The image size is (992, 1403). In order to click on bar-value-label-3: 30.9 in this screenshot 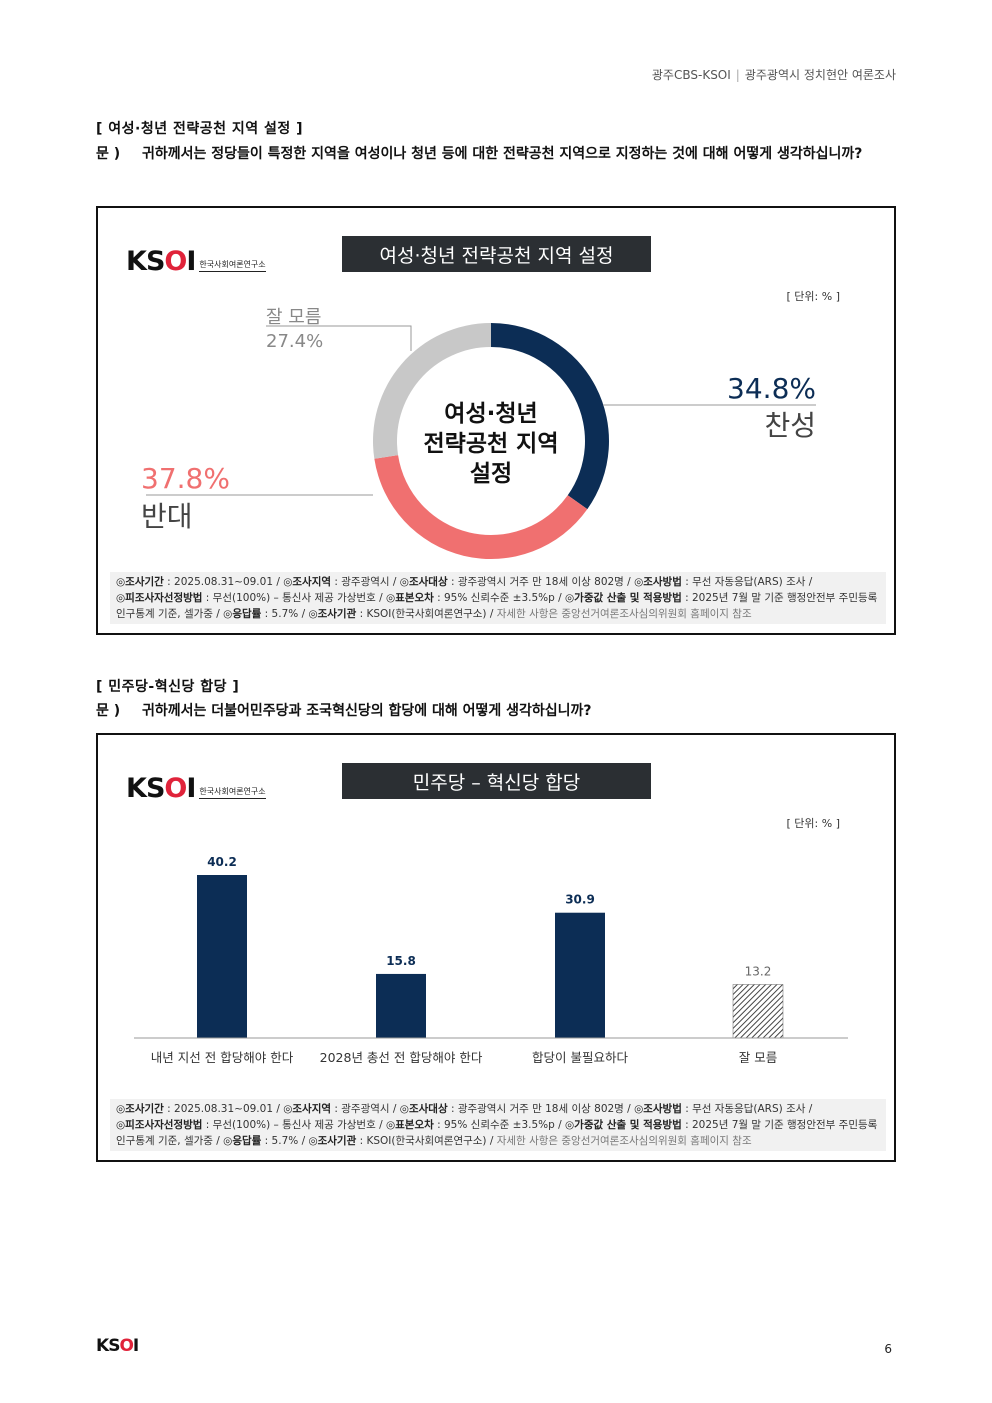, I will do `click(580, 900)`.